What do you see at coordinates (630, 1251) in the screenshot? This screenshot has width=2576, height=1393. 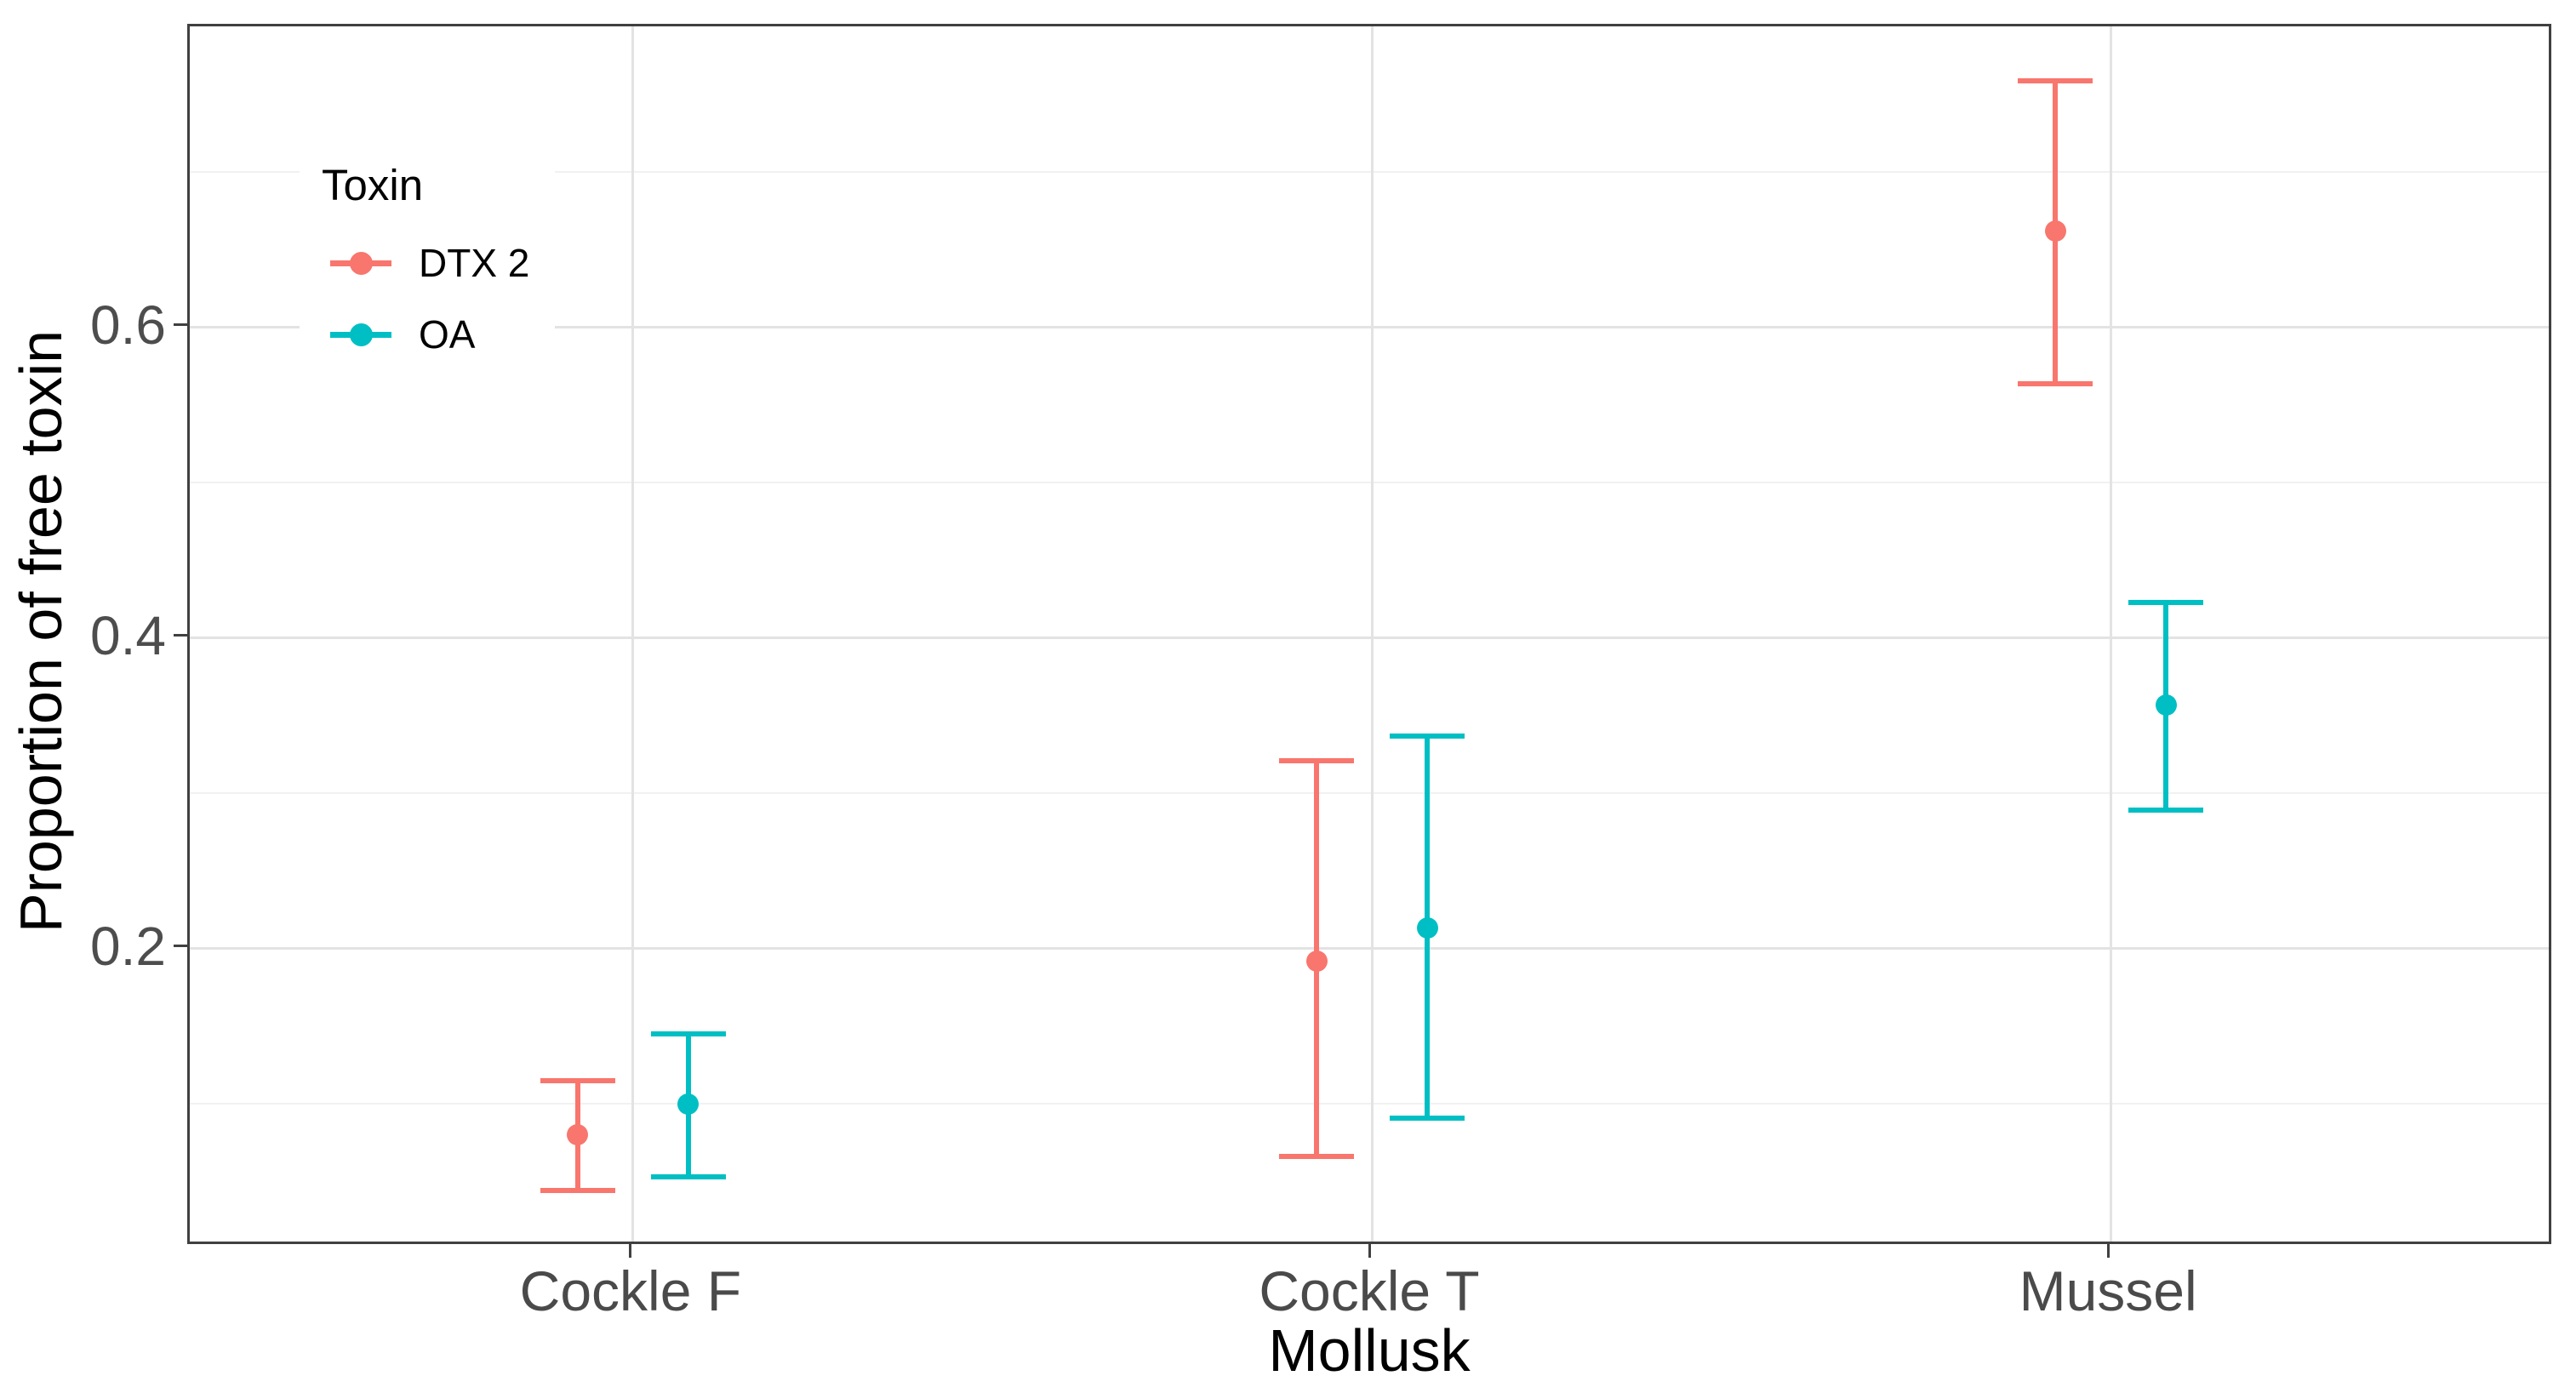 I see `x-axis-tick-cockle-f` at bounding box center [630, 1251].